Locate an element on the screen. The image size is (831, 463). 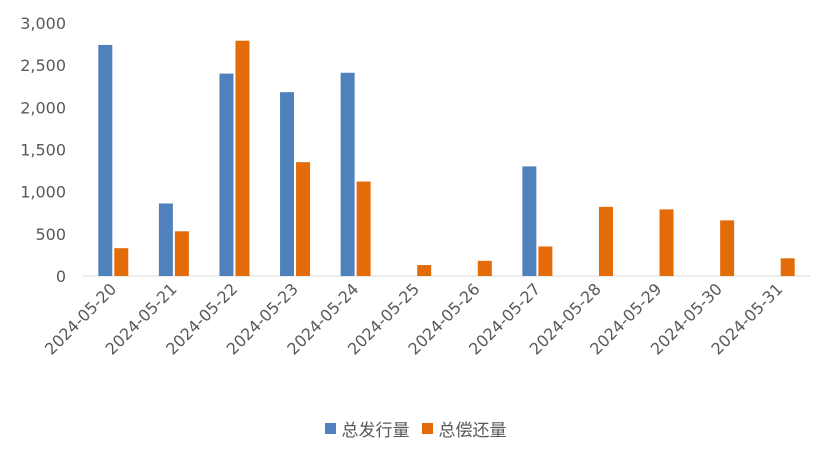
legend-swatch-repayment is located at coordinates (427, 428).